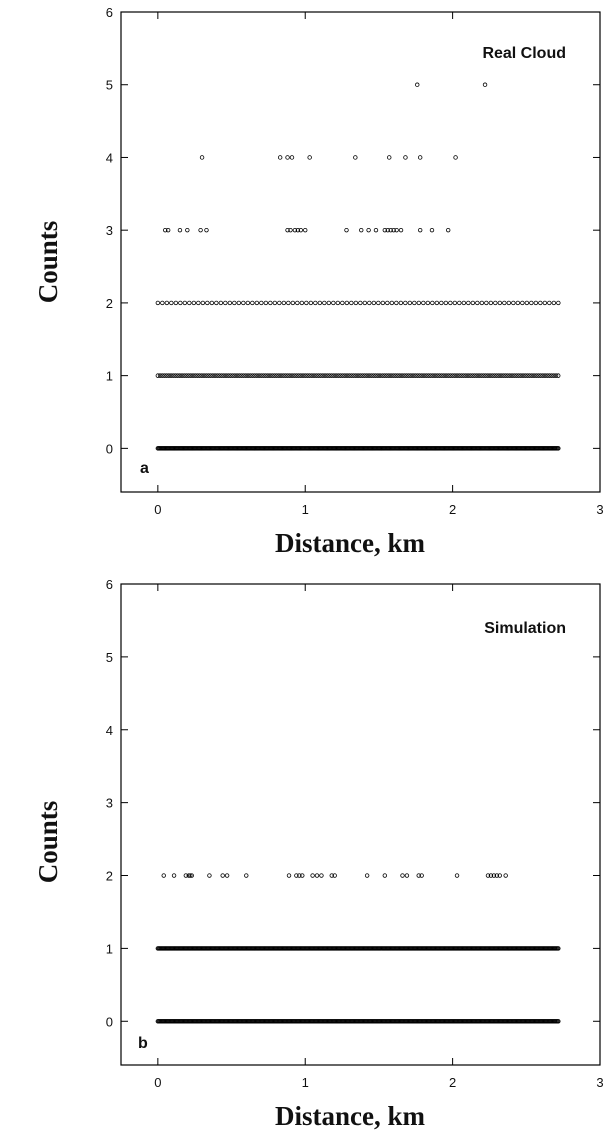  Describe the element at coordinates (350, 543) in the screenshot. I see `panel-a-x-axis-label: Distance, km` at that location.